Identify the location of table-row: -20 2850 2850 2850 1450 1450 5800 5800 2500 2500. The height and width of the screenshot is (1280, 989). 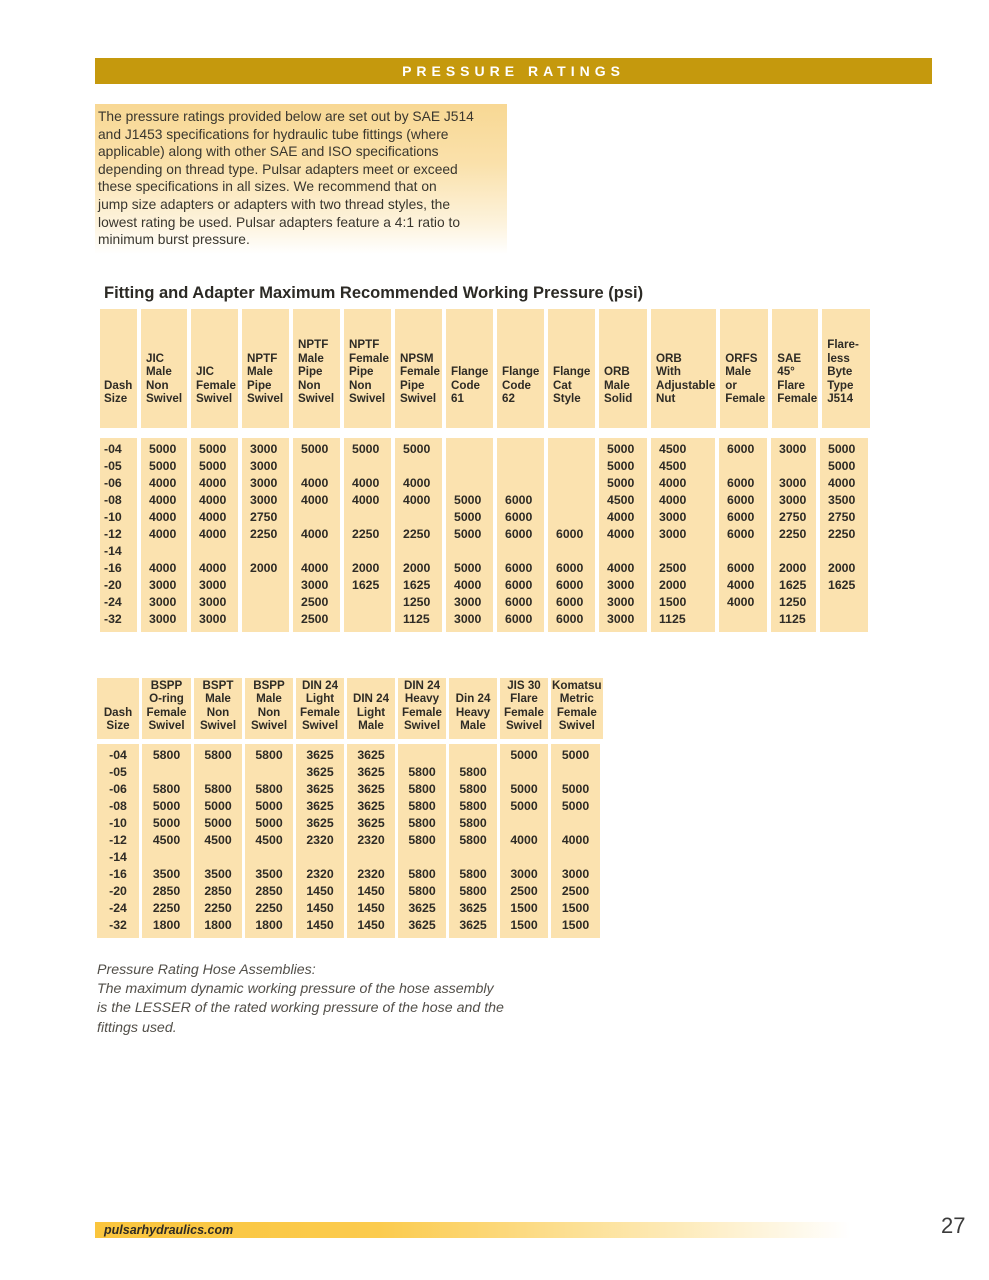
(348, 891).